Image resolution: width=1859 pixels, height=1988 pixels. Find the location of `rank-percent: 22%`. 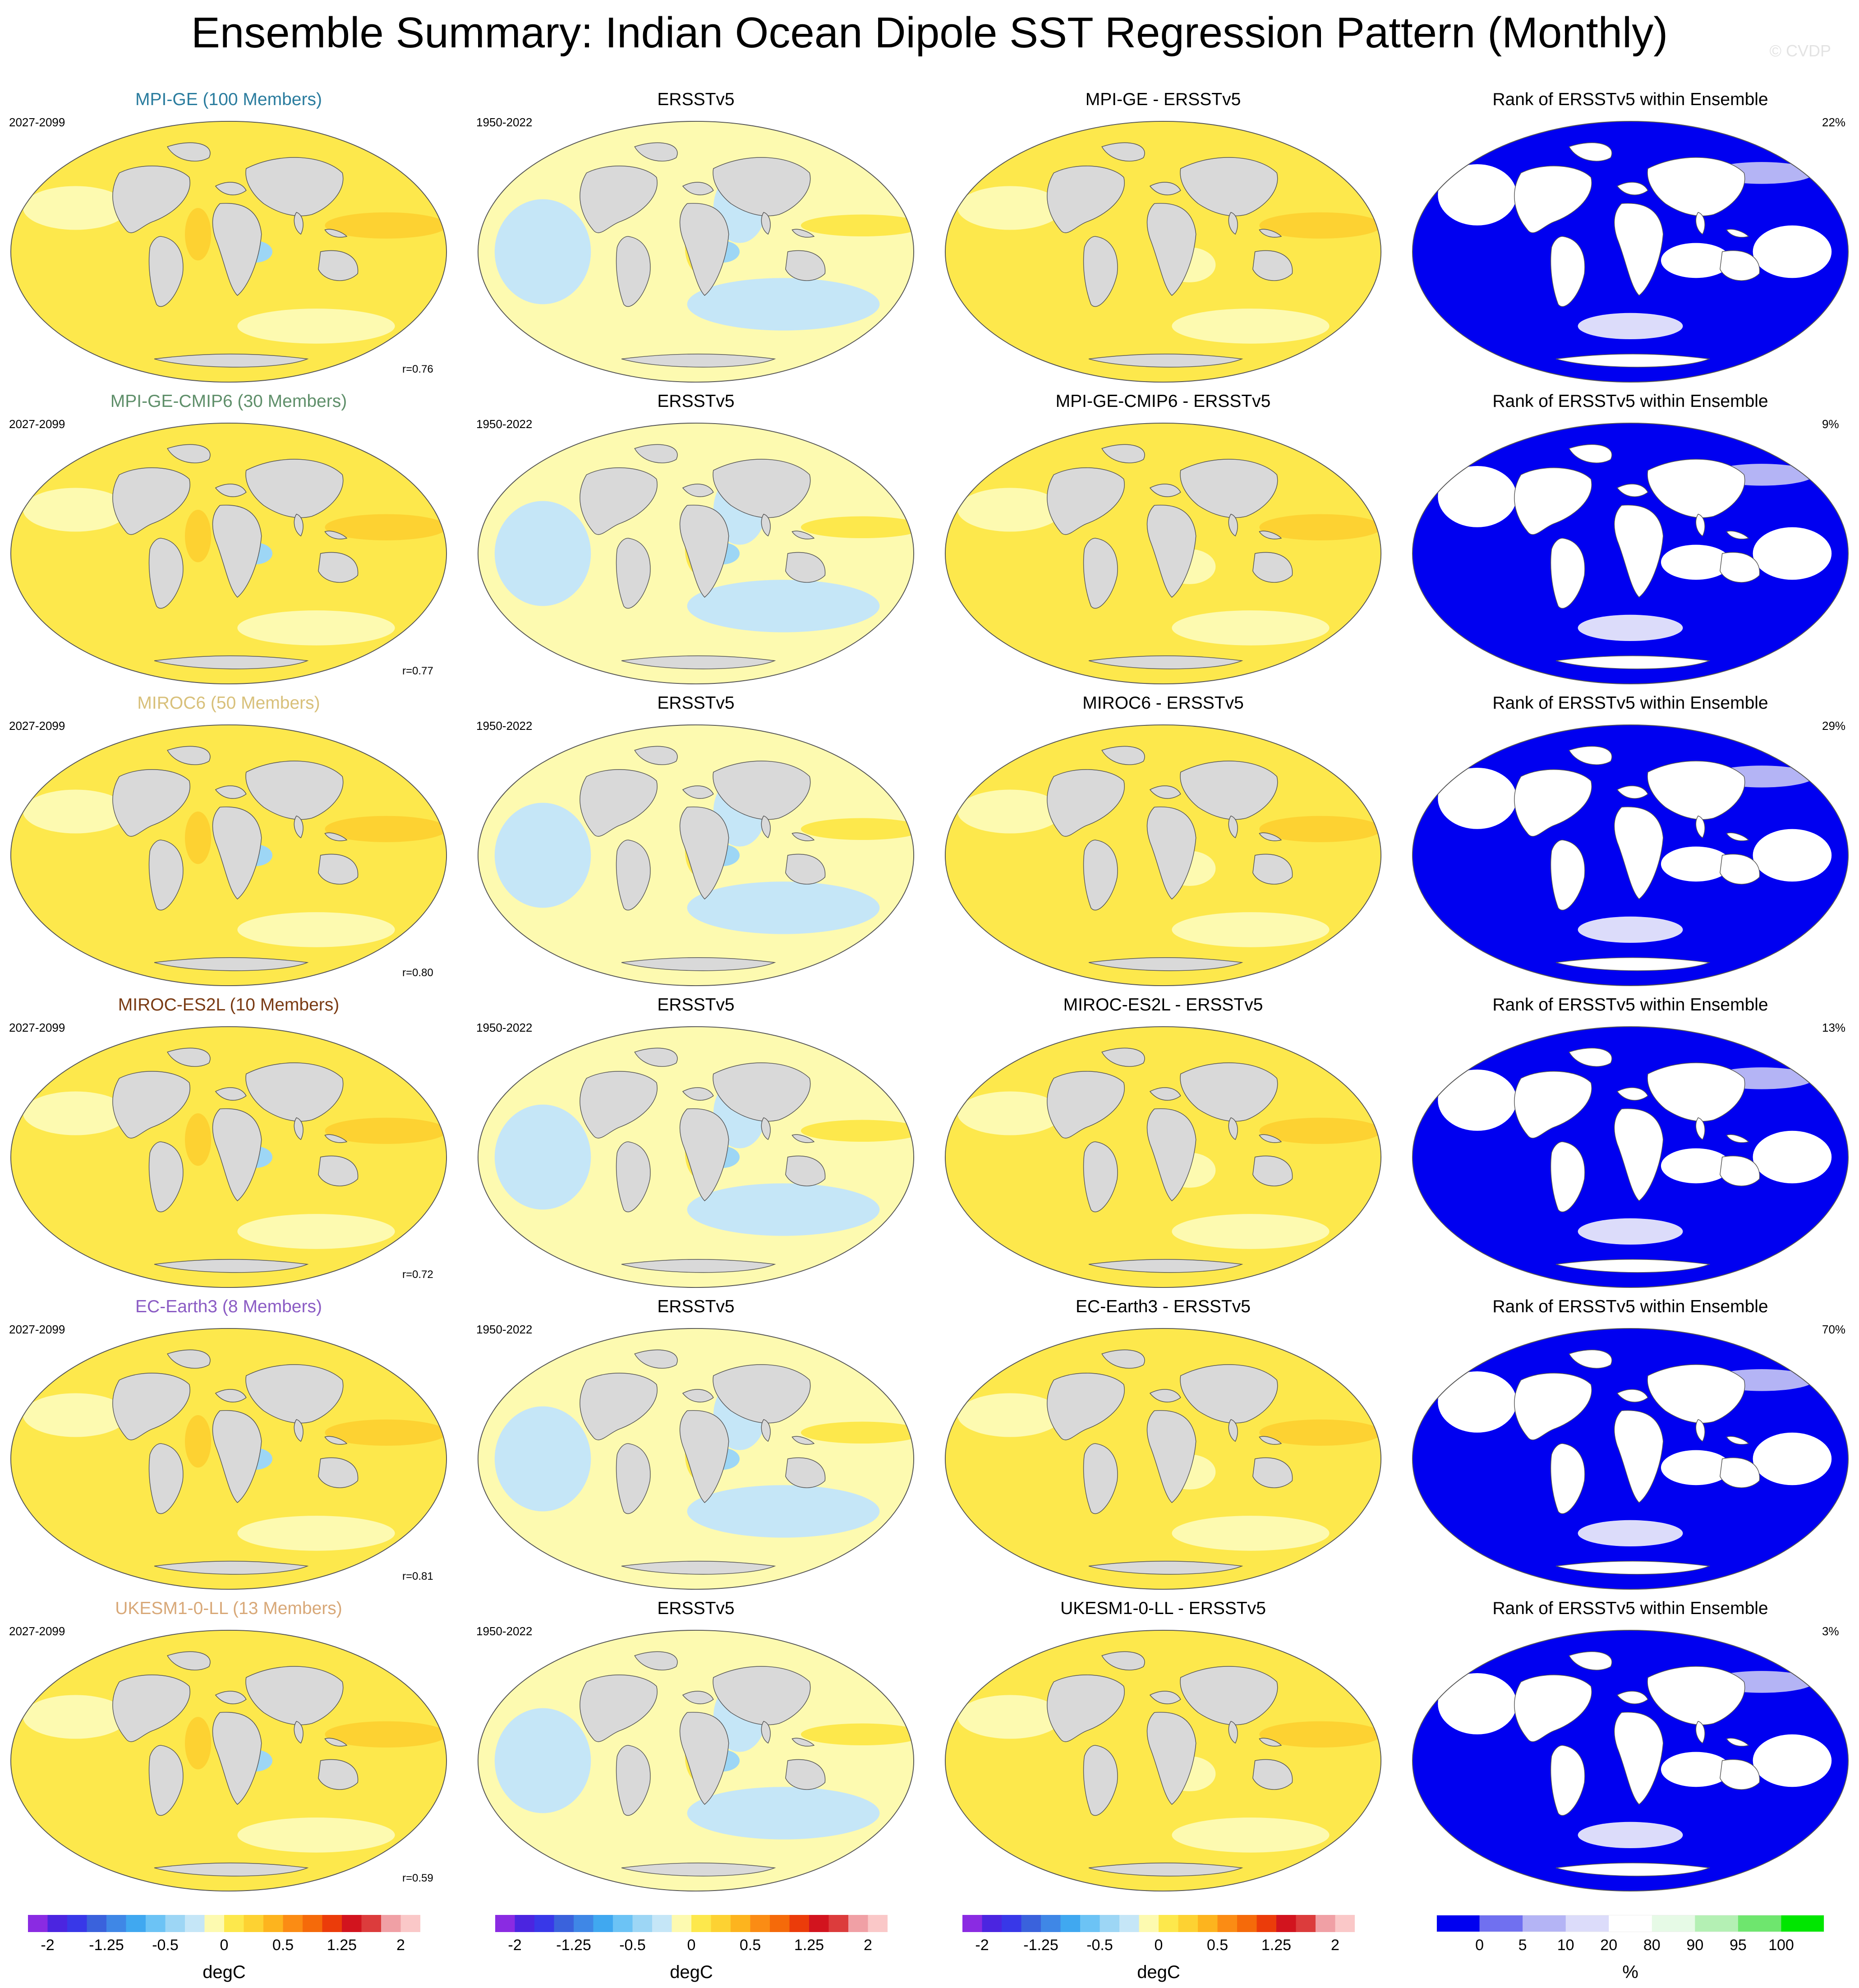

rank-percent: 22% is located at coordinates (1834, 122).